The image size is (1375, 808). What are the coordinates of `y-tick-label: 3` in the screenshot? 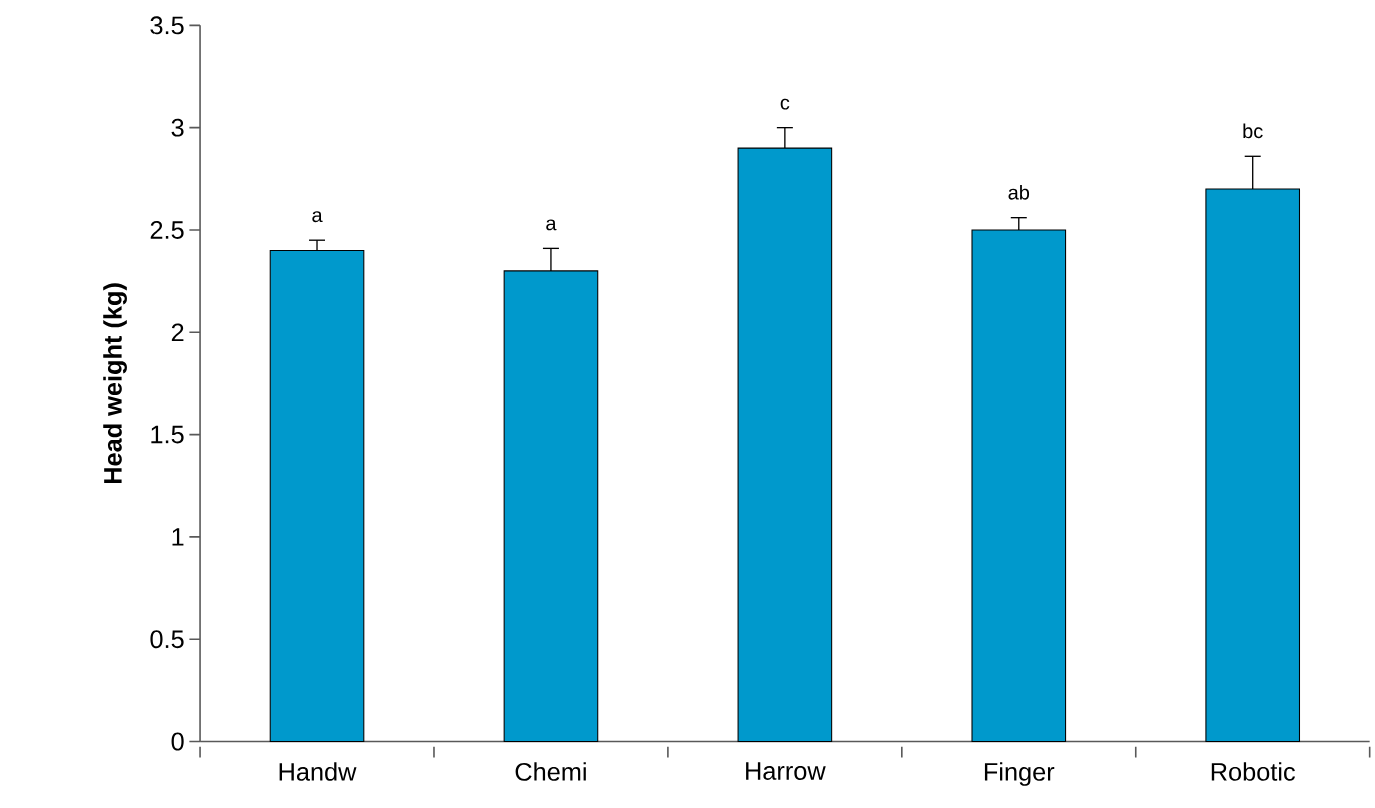 It's located at (177, 127).